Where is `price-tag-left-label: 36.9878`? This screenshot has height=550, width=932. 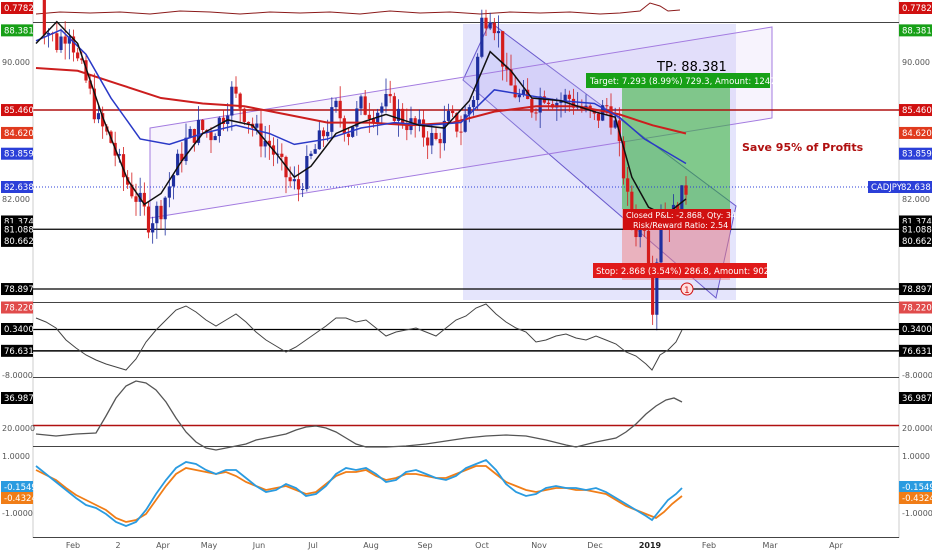
price-tag-left-label: 36.9878 is located at coordinates (21, 399).